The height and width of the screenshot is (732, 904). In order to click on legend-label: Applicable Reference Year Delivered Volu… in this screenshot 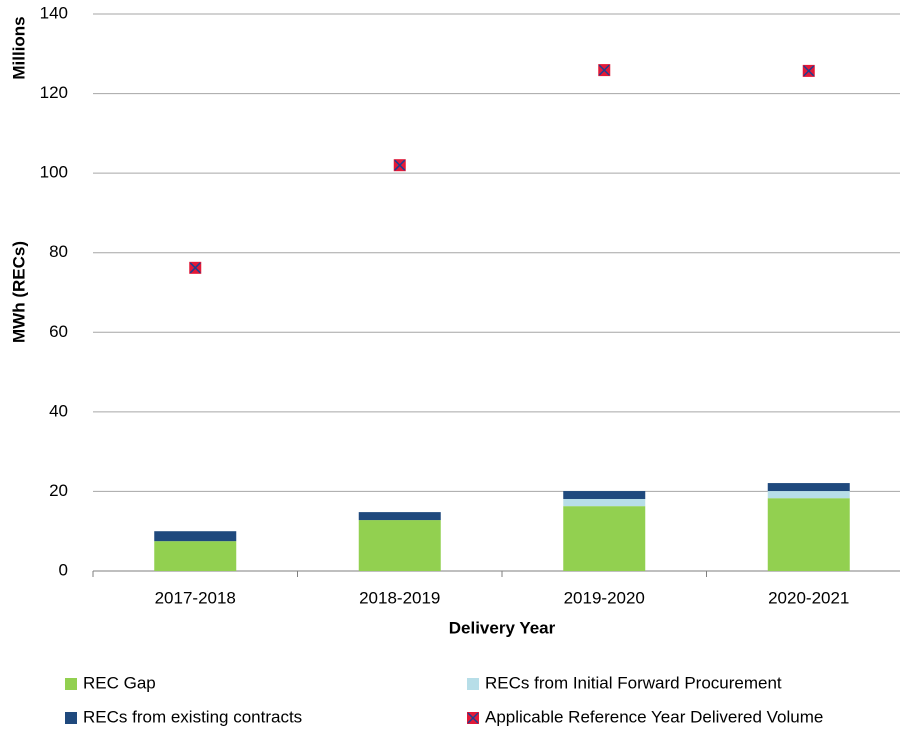, I will do `click(654, 716)`.